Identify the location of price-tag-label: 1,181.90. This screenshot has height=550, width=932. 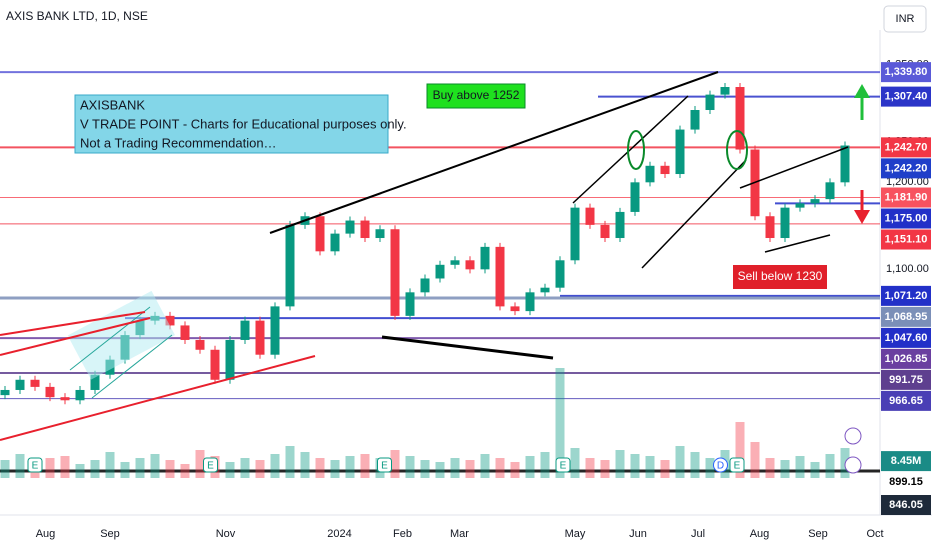
(906, 197).